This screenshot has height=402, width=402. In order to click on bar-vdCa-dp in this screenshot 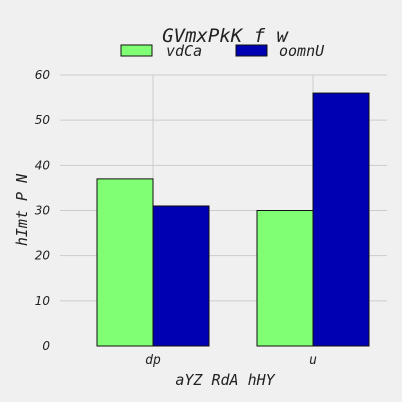, I will do `click(125, 262)`.